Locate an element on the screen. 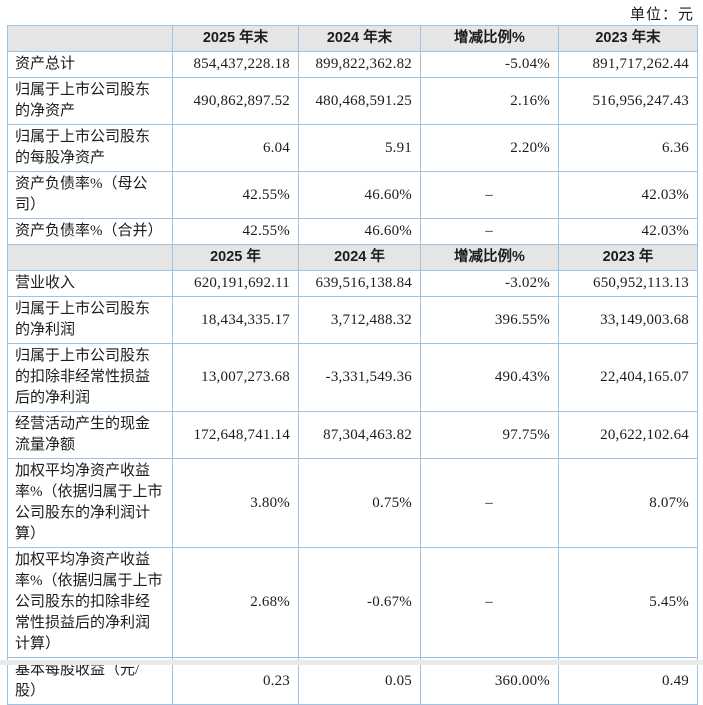 The height and width of the screenshot is (705, 703). cell-2025: 490,862,897.52 is located at coordinates (235, 101).